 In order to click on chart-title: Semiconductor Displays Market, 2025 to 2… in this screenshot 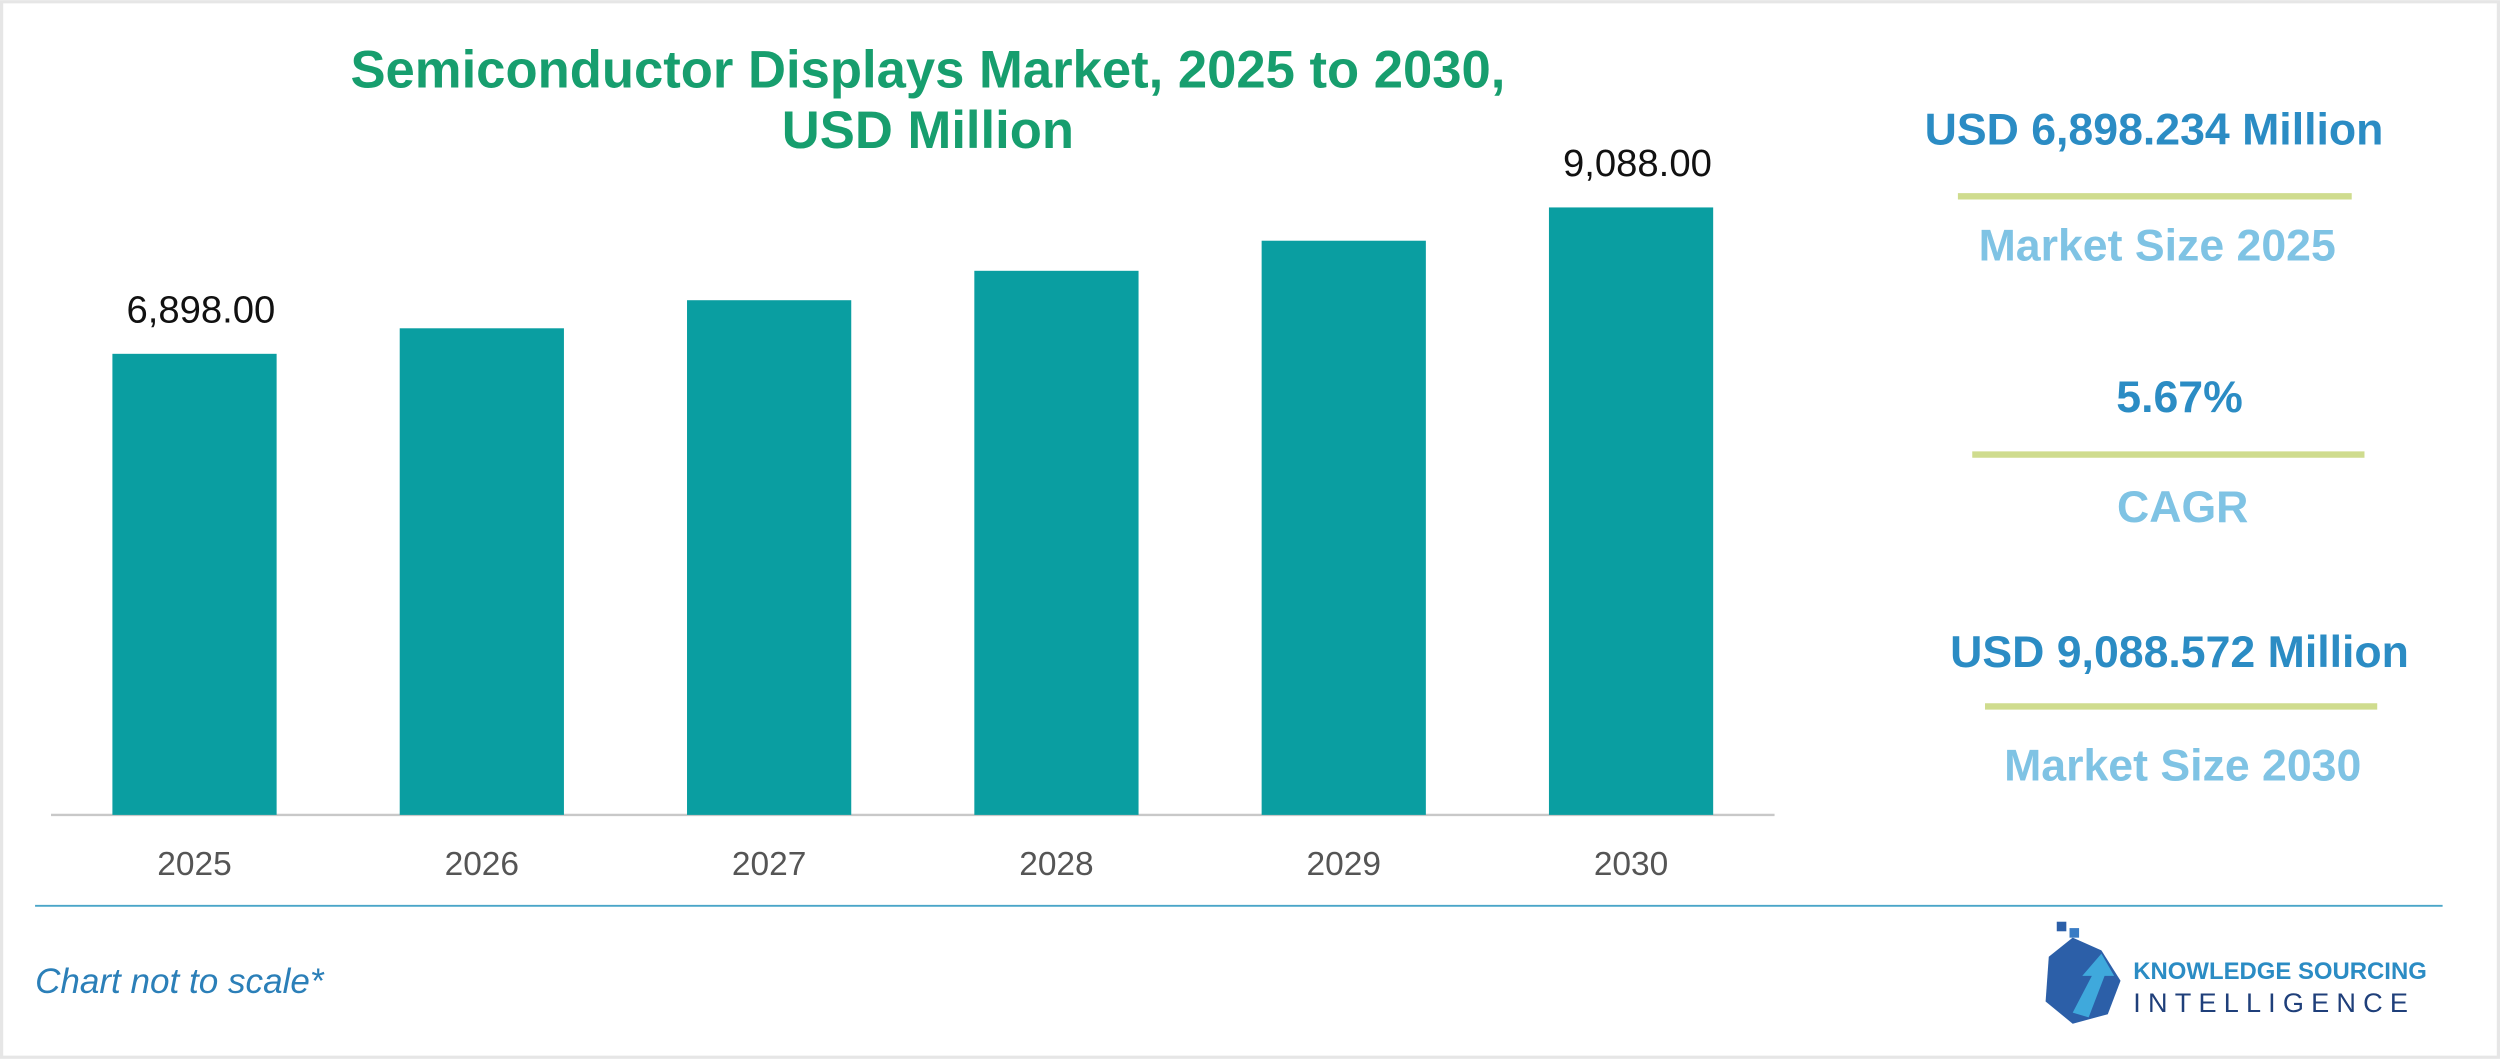, I will do `click(927, 69)`.